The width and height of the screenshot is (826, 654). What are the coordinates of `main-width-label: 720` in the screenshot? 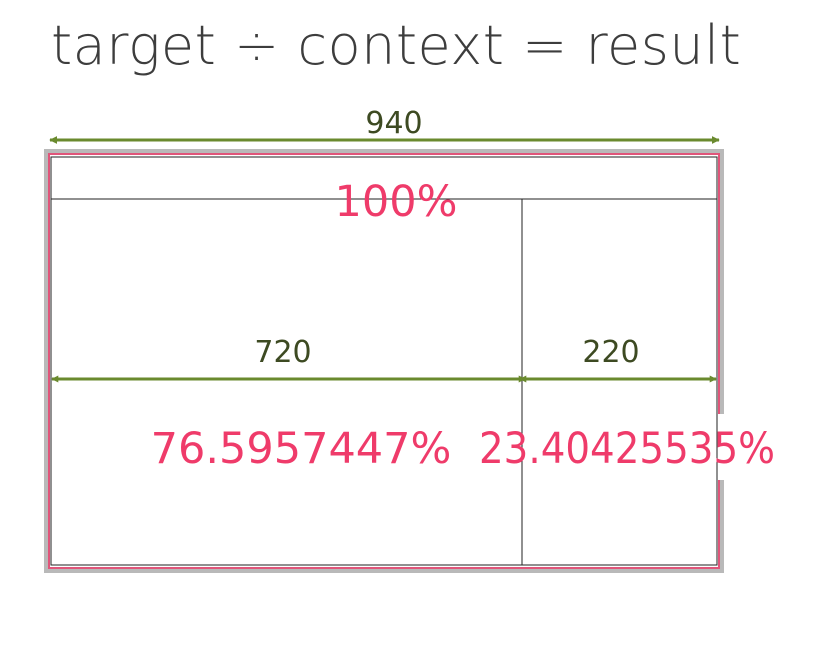 It's located at (282, 352).